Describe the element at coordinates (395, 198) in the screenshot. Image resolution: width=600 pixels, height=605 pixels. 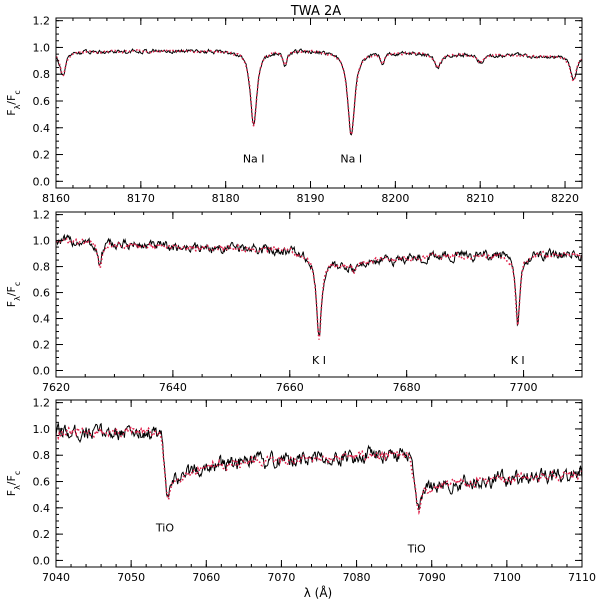
I see `x-tick-label: 8200` at that location.